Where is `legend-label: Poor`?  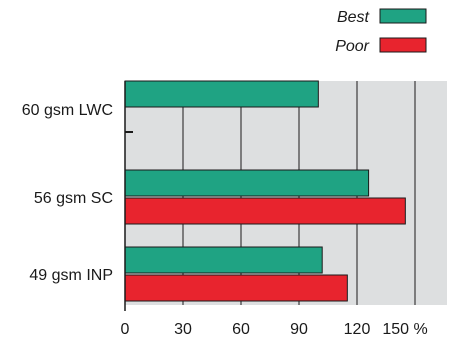 legend-label: Poor is located at coordinates (352, 46).